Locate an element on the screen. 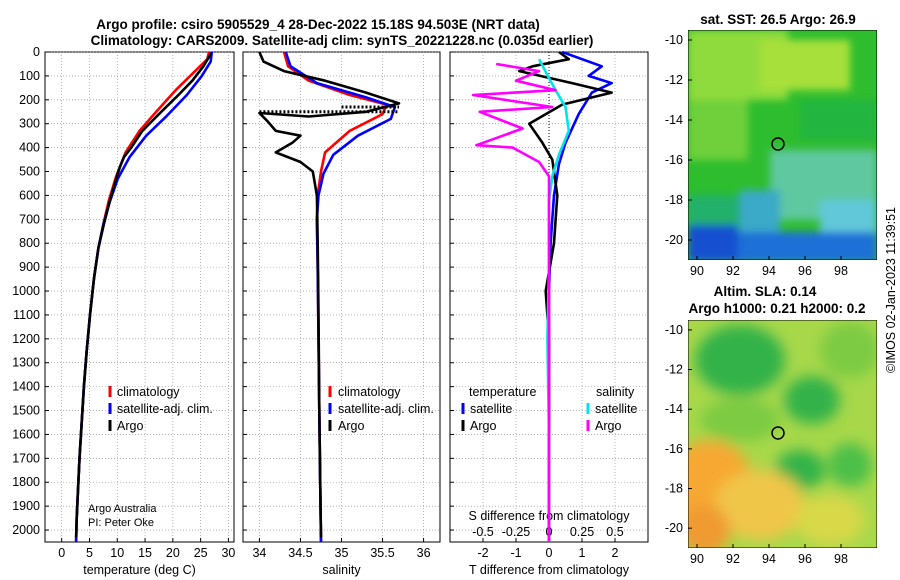  diff-legend-s-sat-label: satellite is located at coordinates (616, 409).